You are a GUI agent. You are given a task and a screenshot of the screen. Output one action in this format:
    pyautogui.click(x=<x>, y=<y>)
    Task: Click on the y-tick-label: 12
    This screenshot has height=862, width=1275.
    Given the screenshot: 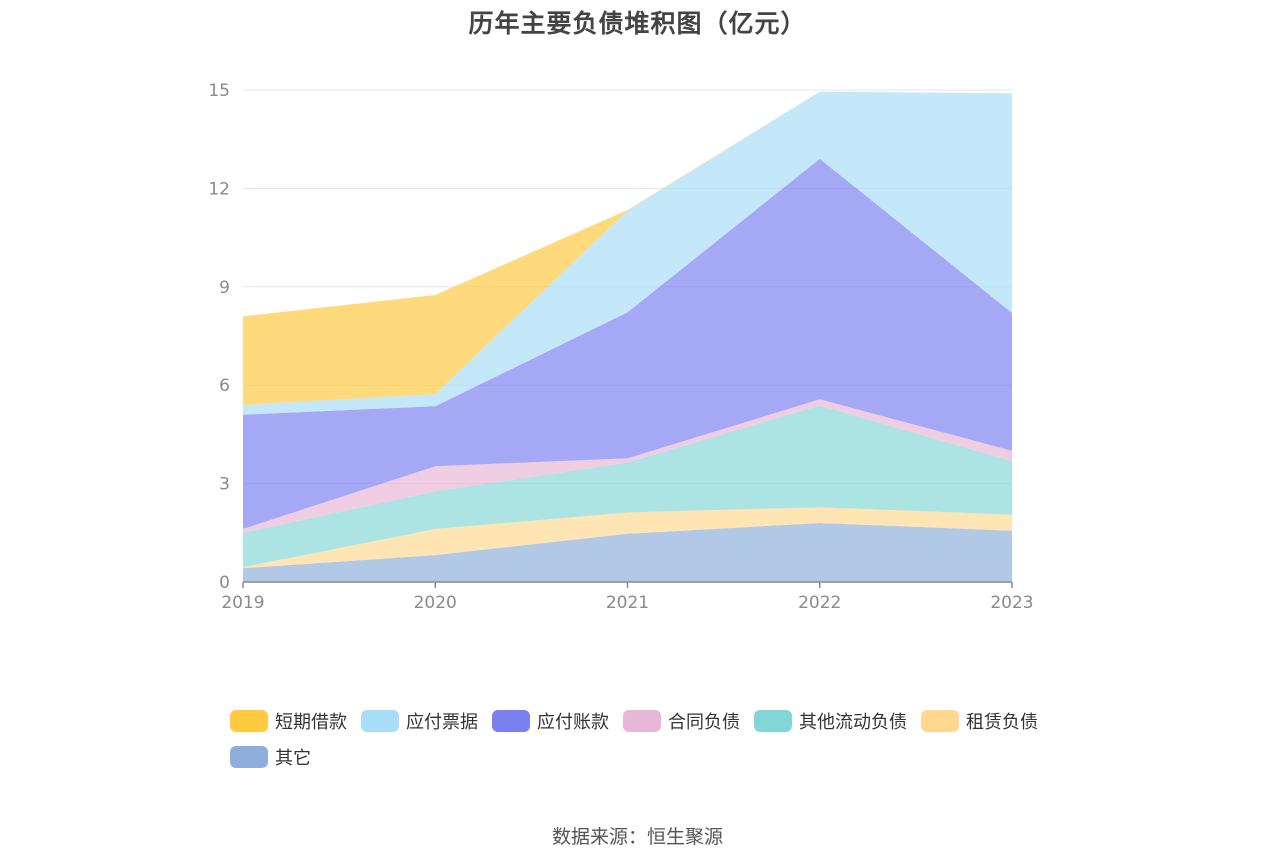 What is the action you would take?
    pyautogui.click(x=219, y=189)
    